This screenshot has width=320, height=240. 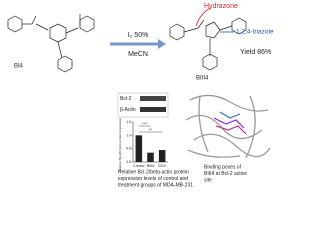 I want to click on y-tick-label: 1.5, so click(x=128, y=122).